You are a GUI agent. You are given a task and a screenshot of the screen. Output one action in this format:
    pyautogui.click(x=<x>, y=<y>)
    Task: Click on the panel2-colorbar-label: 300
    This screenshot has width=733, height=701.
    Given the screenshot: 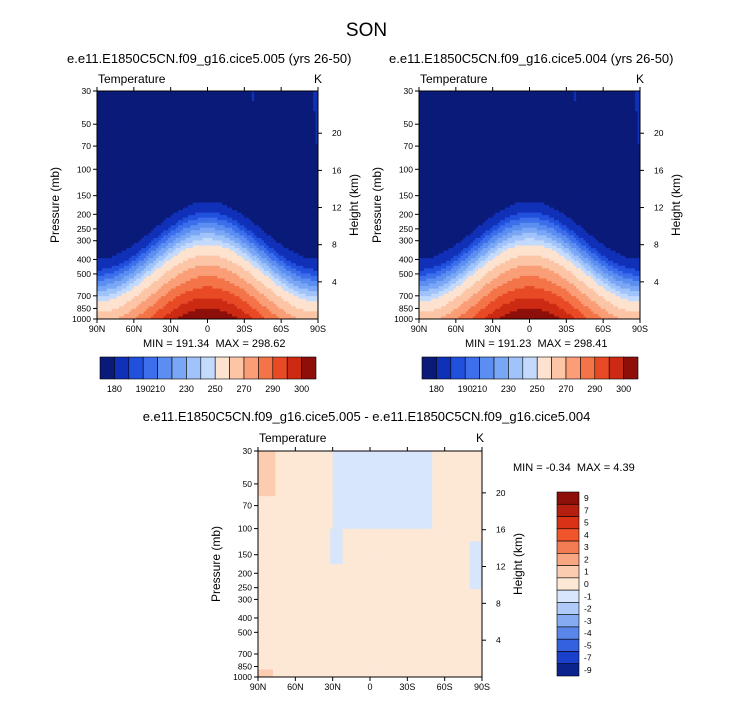 What is the action you would take?
    pyautogui.click(x=623, y=389)
    